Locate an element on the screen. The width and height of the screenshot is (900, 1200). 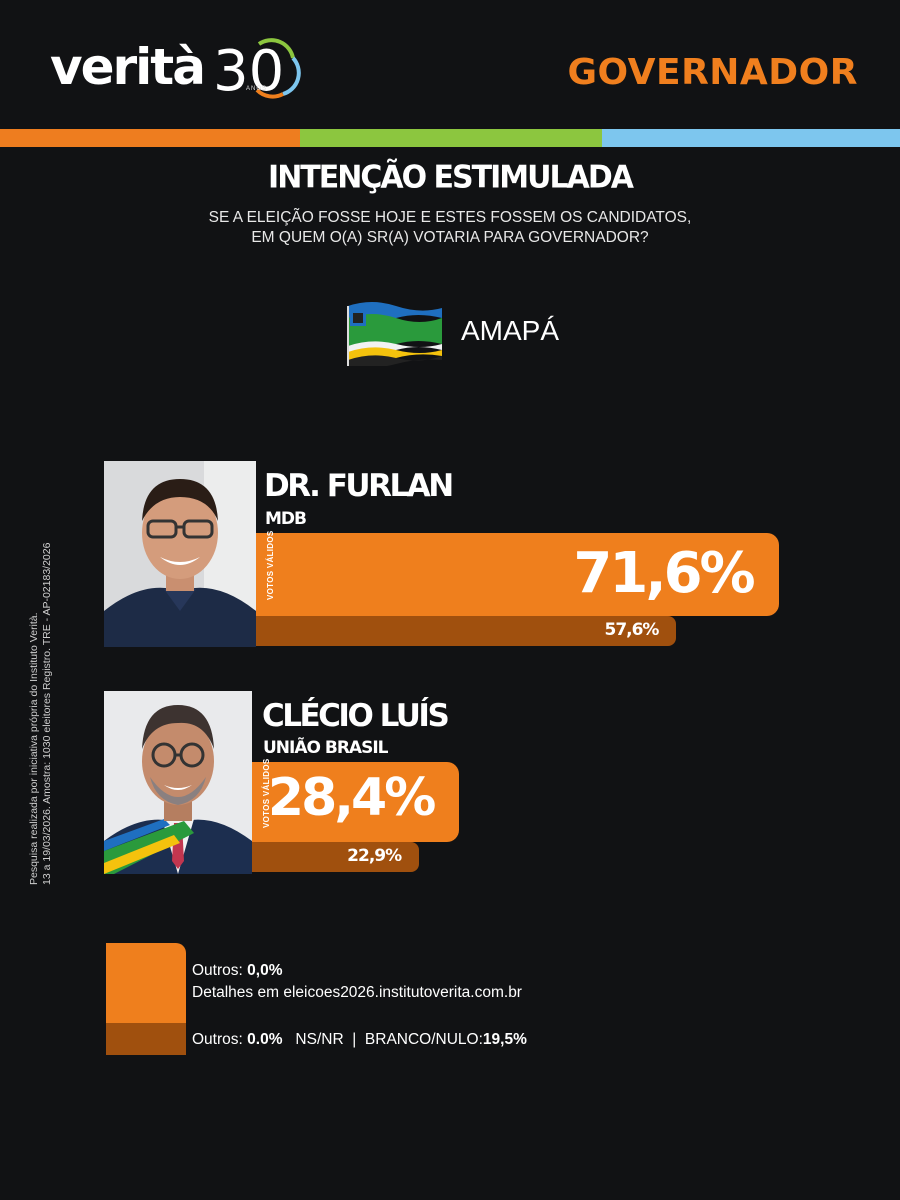
bar-total-clecio is located at coordinates (336, 857).